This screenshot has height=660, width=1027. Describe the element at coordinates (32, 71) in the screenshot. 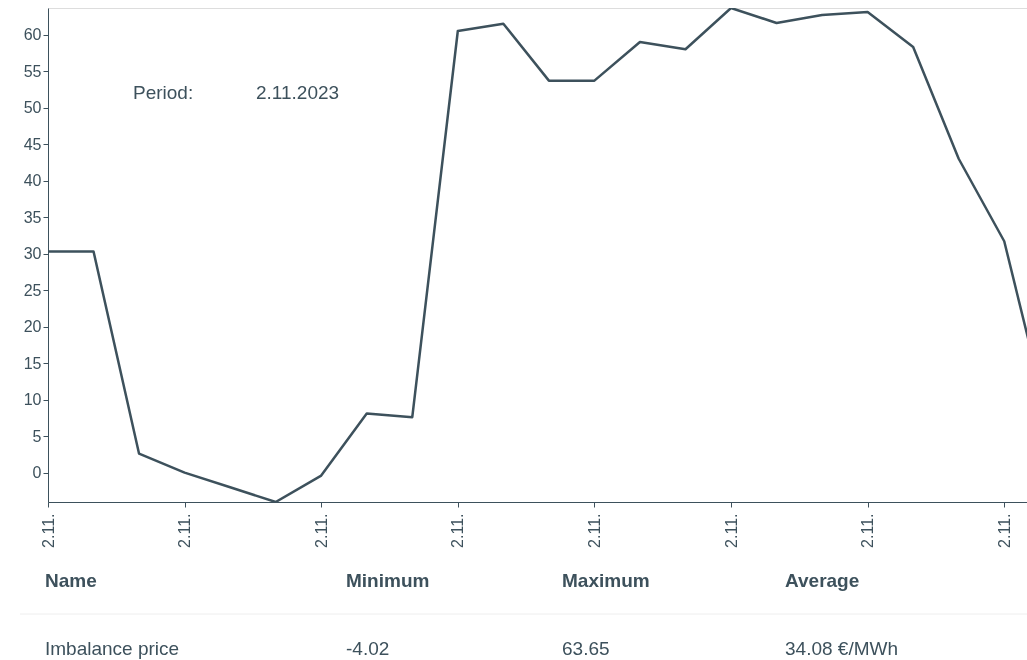

I see `y-tick-label: 55` at that location.